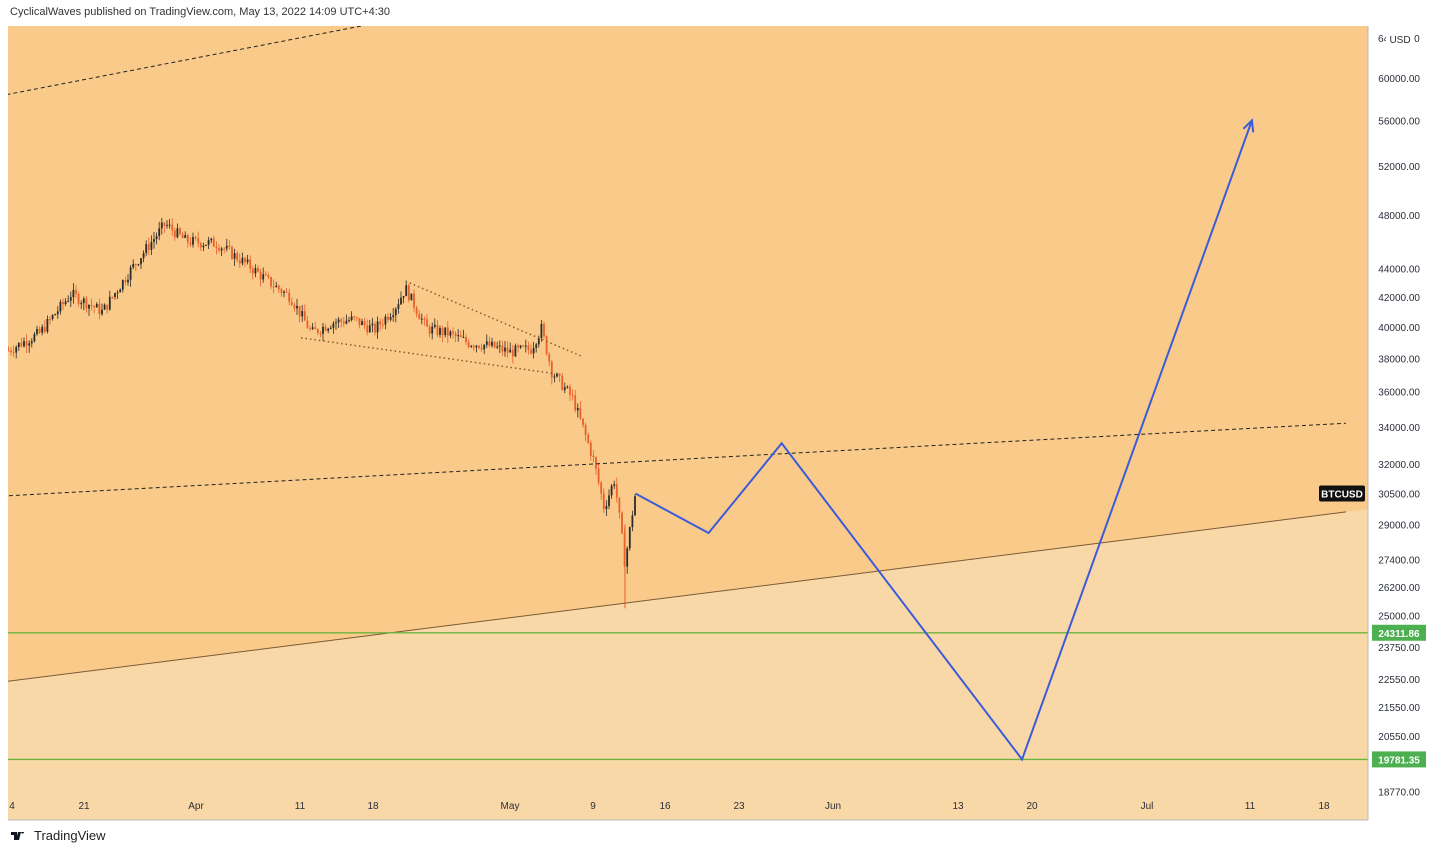 The width and height of the screenshot is (1440, 856). What do you see at coordinates (373, 806) in the screenshot?
I see `x-tick-label-4: 18` at bounding box center [373, 806].